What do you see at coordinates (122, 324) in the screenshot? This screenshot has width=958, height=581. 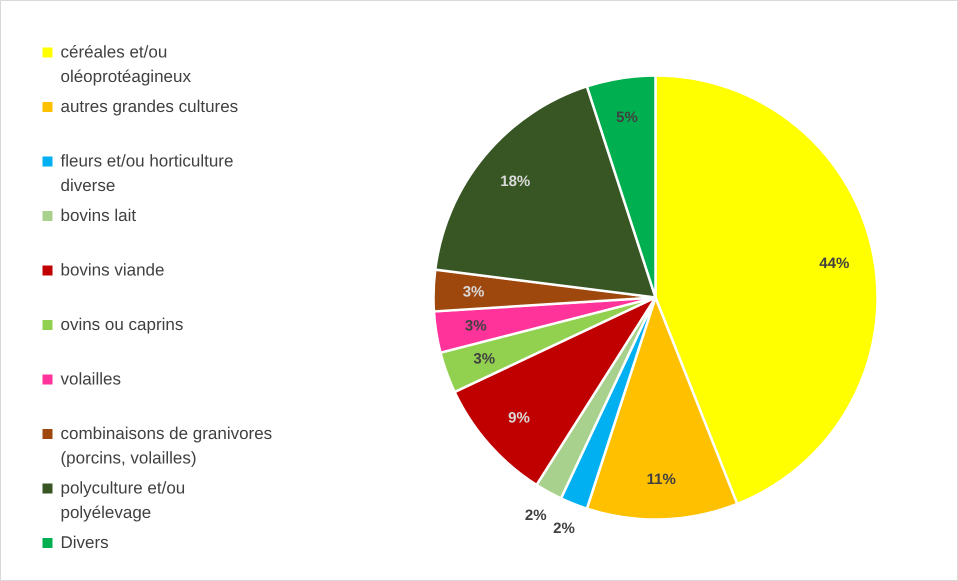 I see `legend-label: ovins ou caprins` at bounding box center [122, 324].